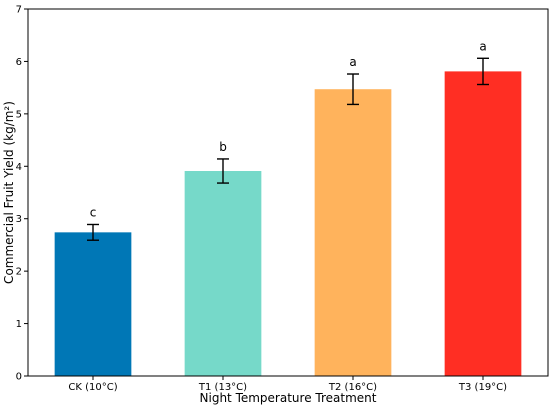  What do you see at coordinates (22, 194) in the screenshot?
I see `y-axis-ticks: 0 1 2 3 4 5 6 7` at bounding box center [22, 194].